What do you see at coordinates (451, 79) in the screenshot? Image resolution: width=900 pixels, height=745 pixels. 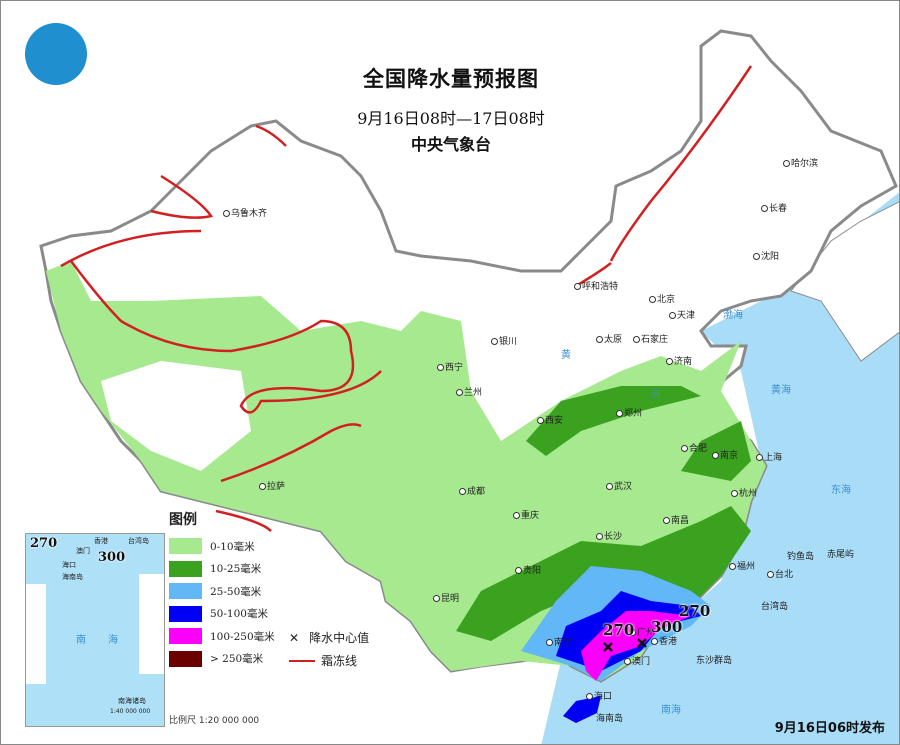 I see `map-title: 全国降水量预报图` at bounding box center [451, 79].